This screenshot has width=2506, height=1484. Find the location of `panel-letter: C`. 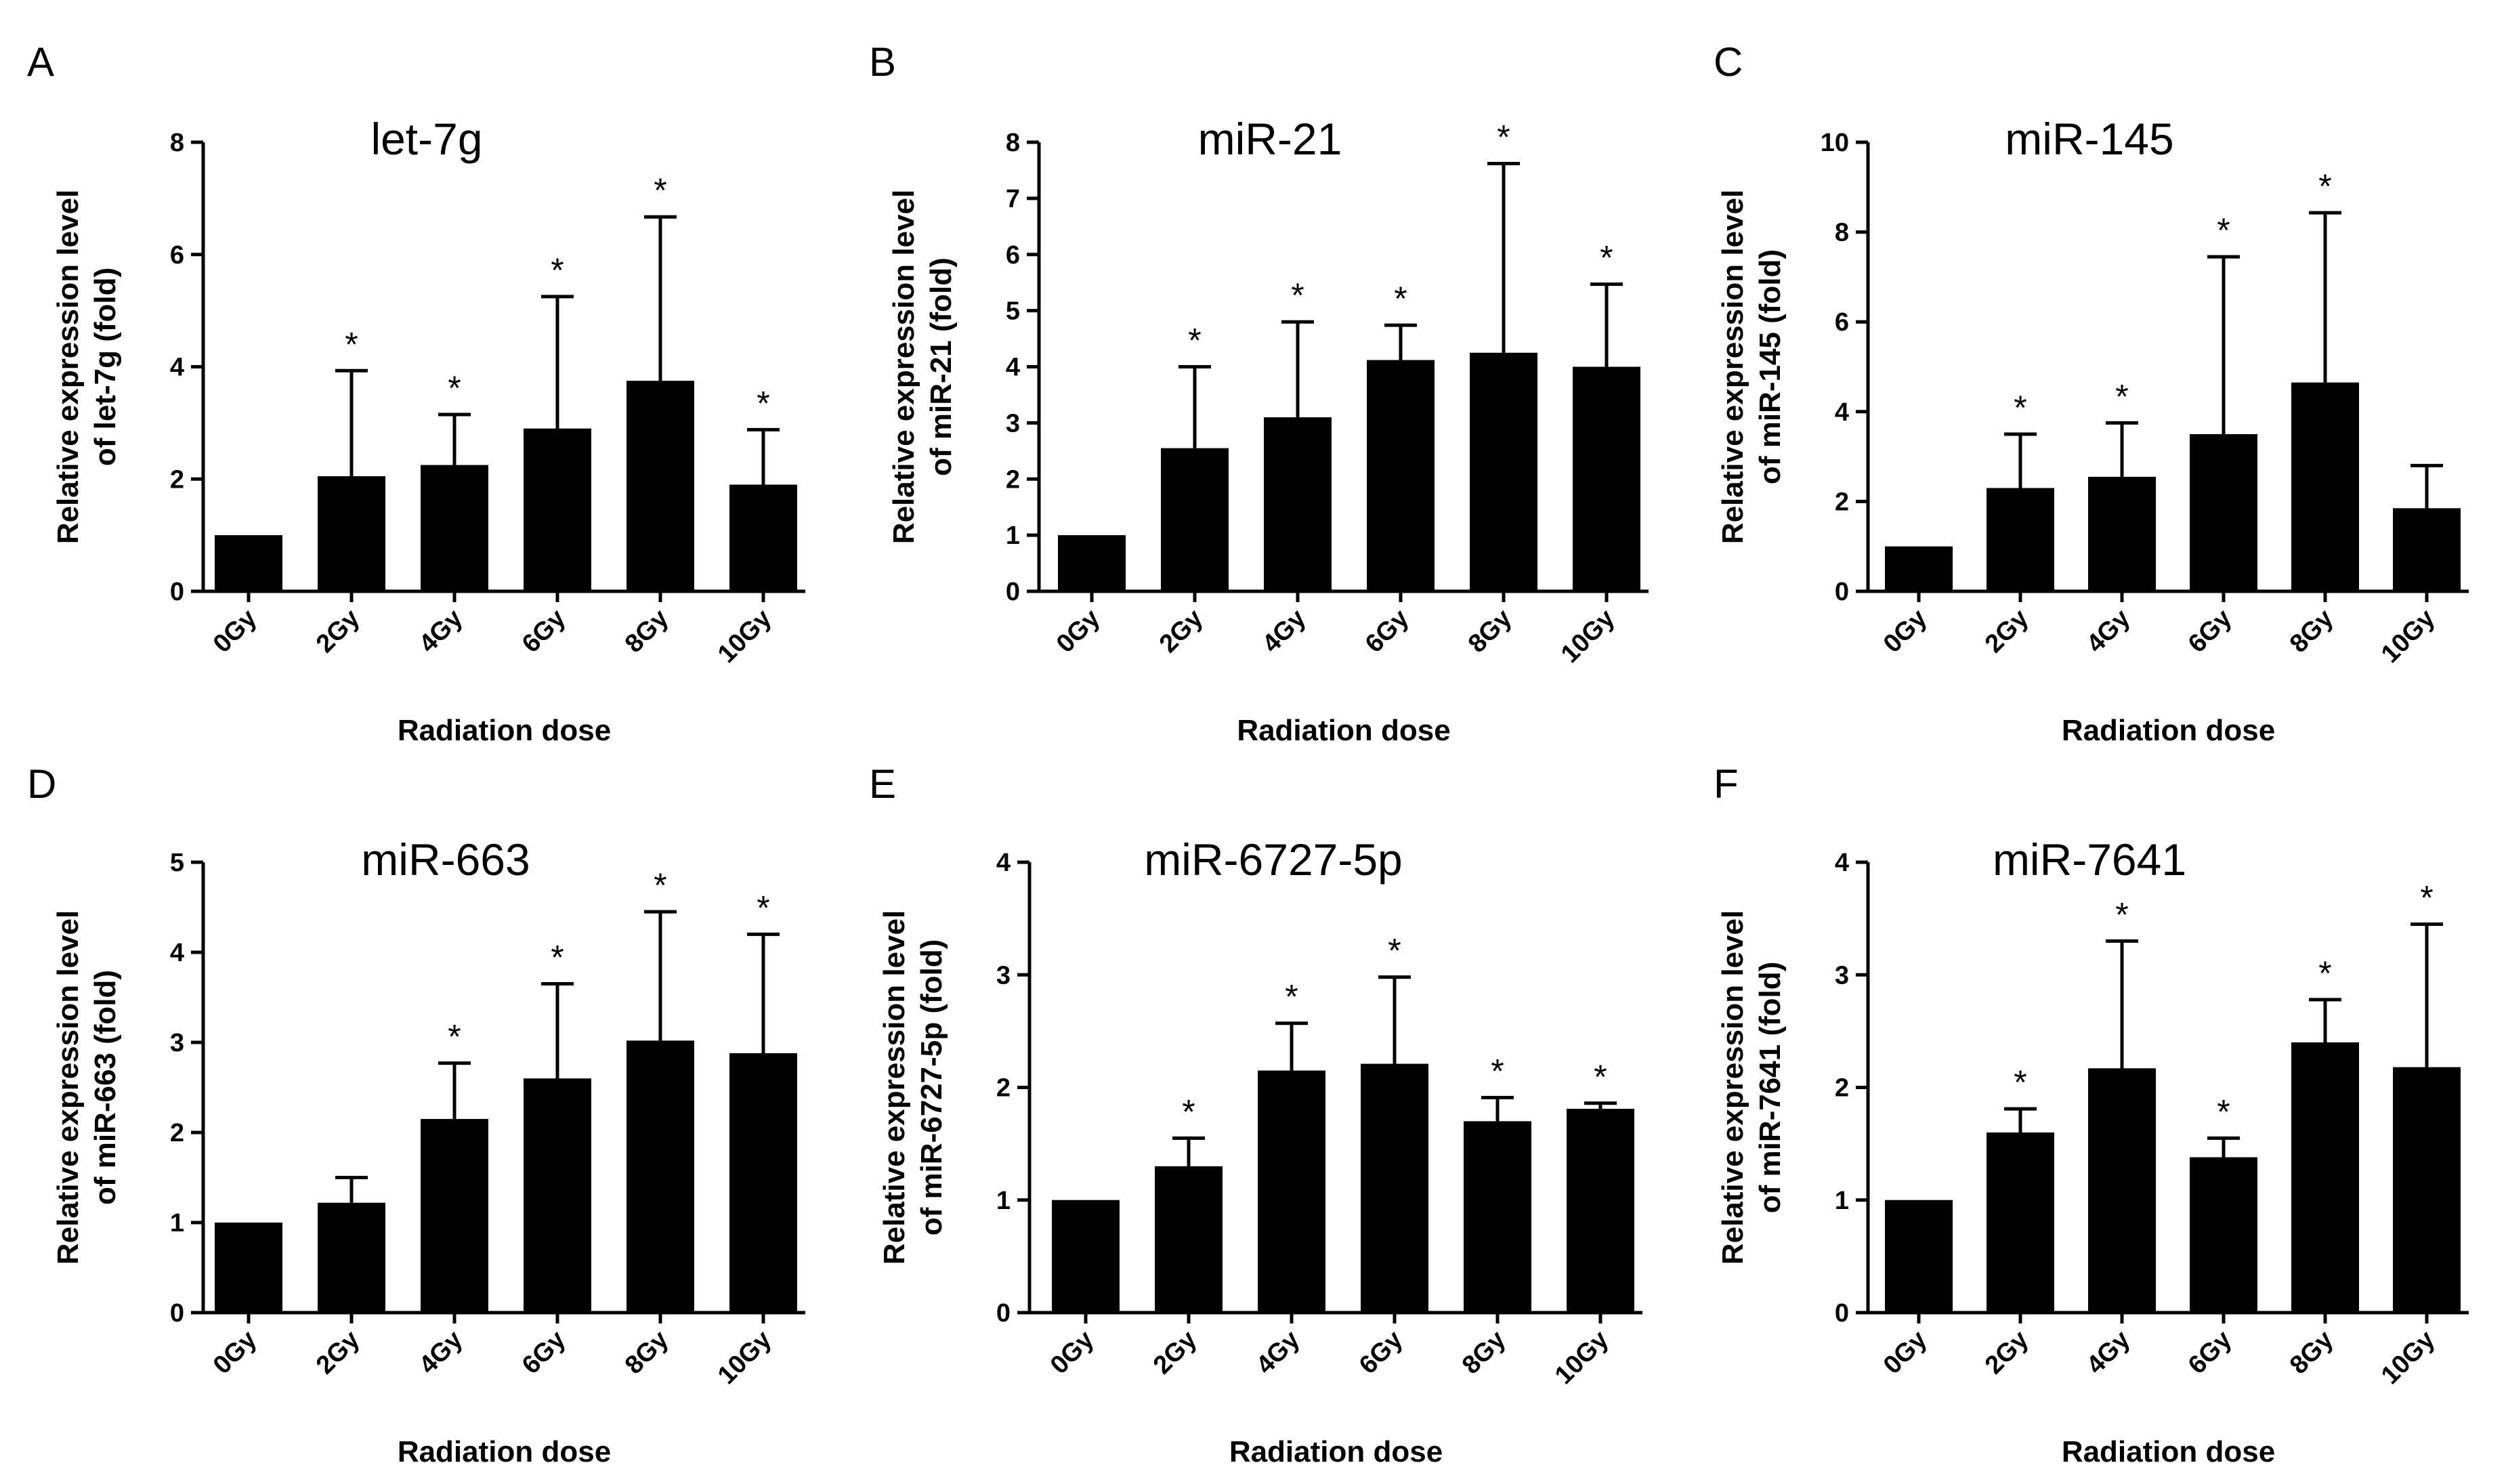

panel-letter: C is located at coordinates (1728, 62).